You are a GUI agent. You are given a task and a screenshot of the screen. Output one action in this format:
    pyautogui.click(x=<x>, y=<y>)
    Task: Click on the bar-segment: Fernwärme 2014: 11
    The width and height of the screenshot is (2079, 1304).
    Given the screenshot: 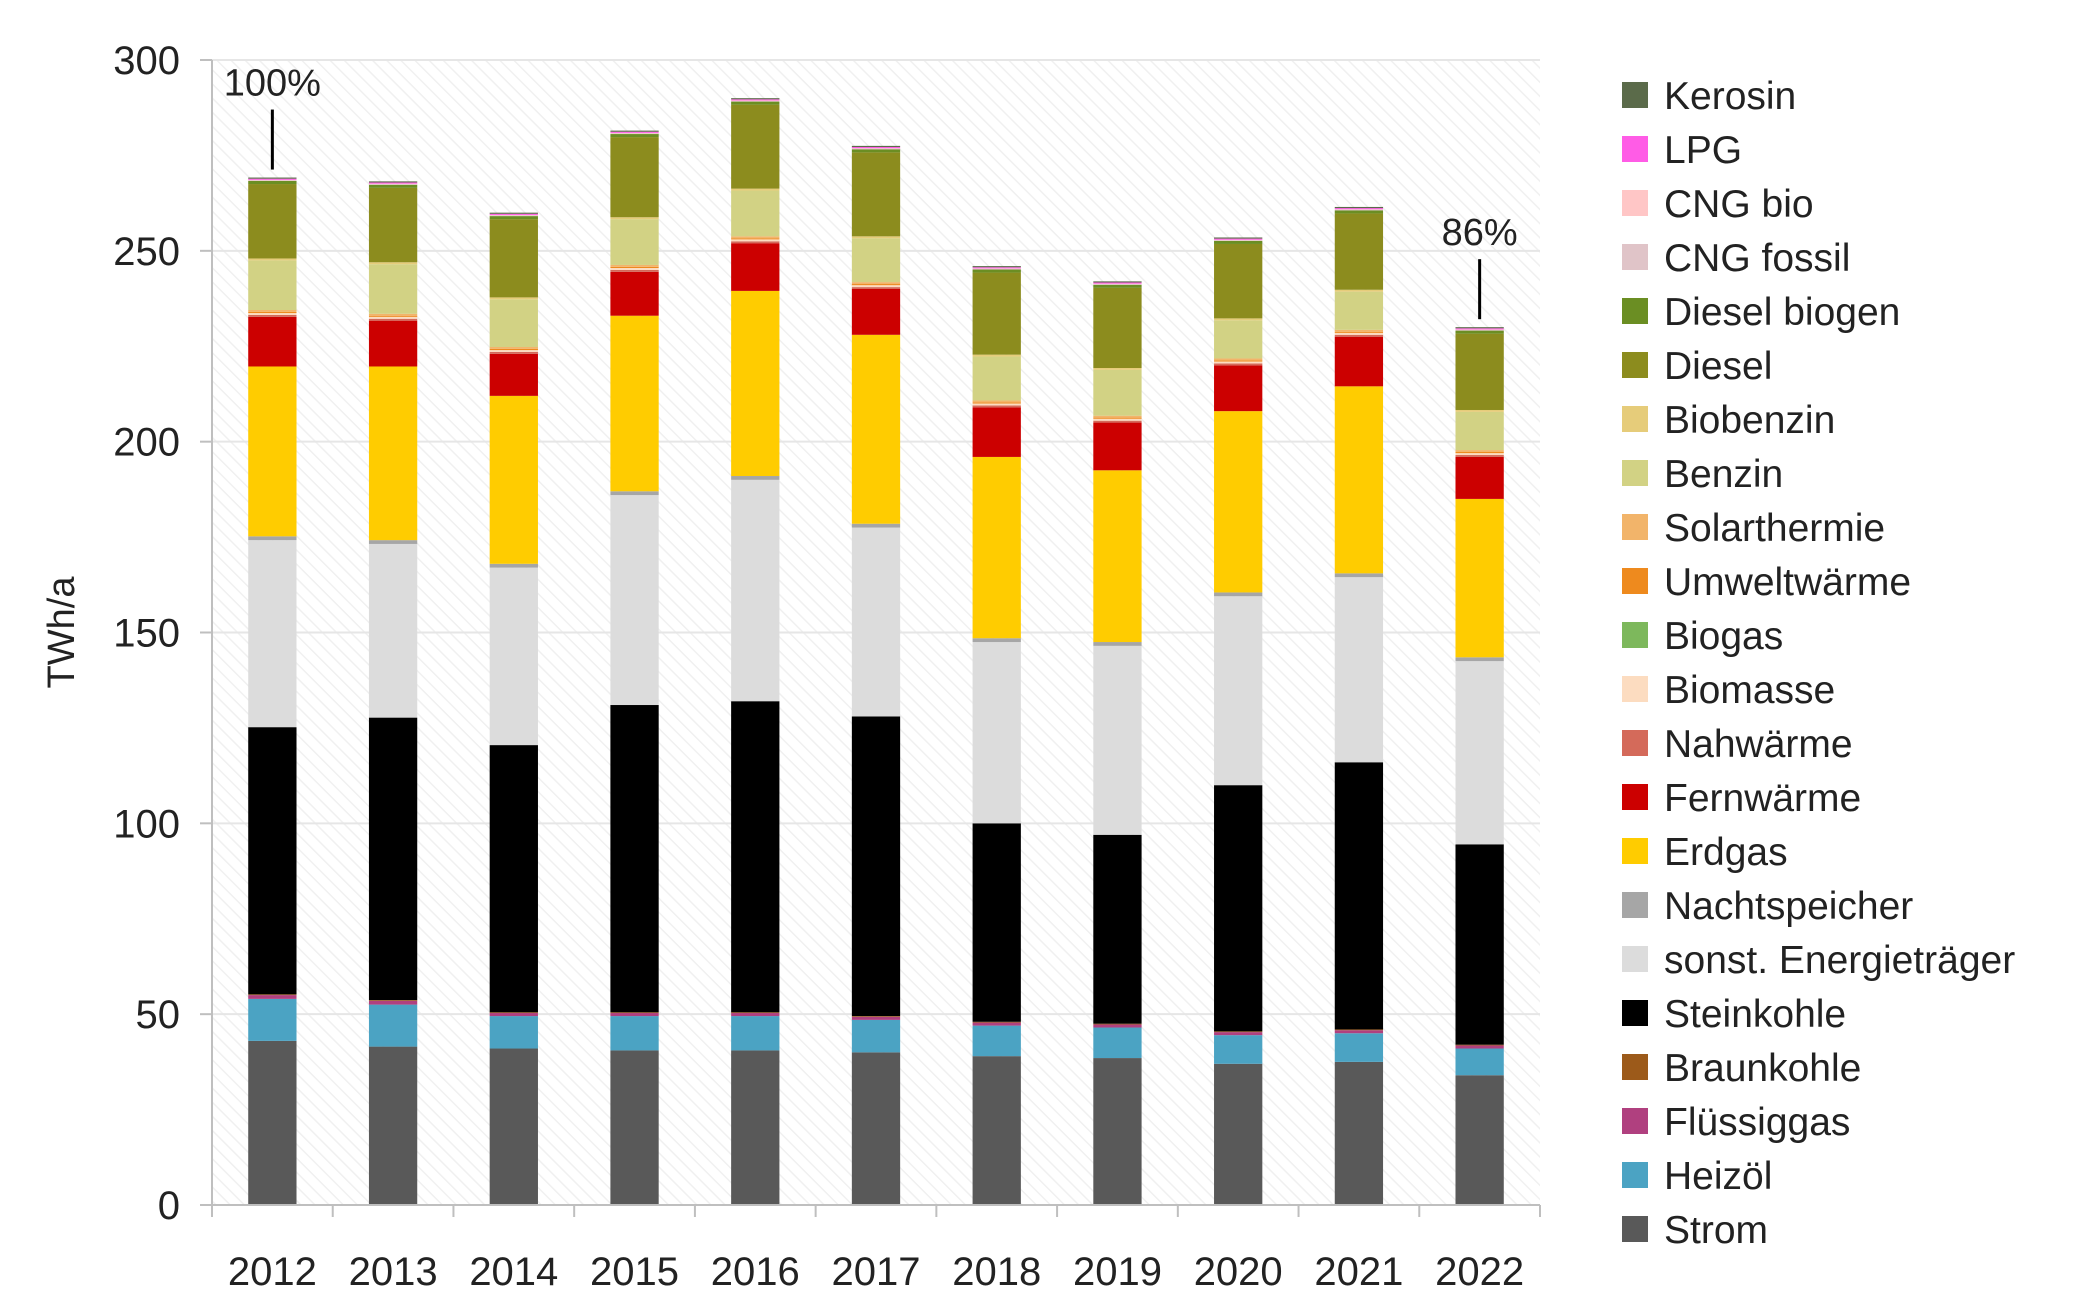 What is the action you would take?
    pyautogui.click(x=514, y=375)
    